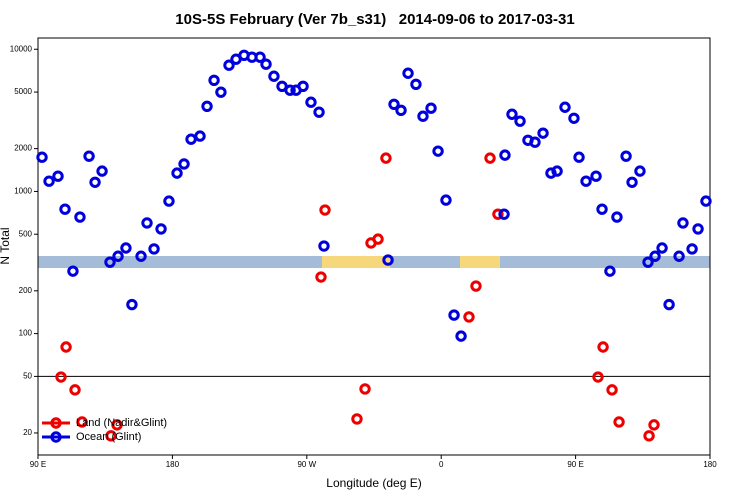 The width and height of the screenshot is (750, 500). Describe the element at coordinates (6, 245) in the screenshot. I see `y-axis-label: N Total` at that location.